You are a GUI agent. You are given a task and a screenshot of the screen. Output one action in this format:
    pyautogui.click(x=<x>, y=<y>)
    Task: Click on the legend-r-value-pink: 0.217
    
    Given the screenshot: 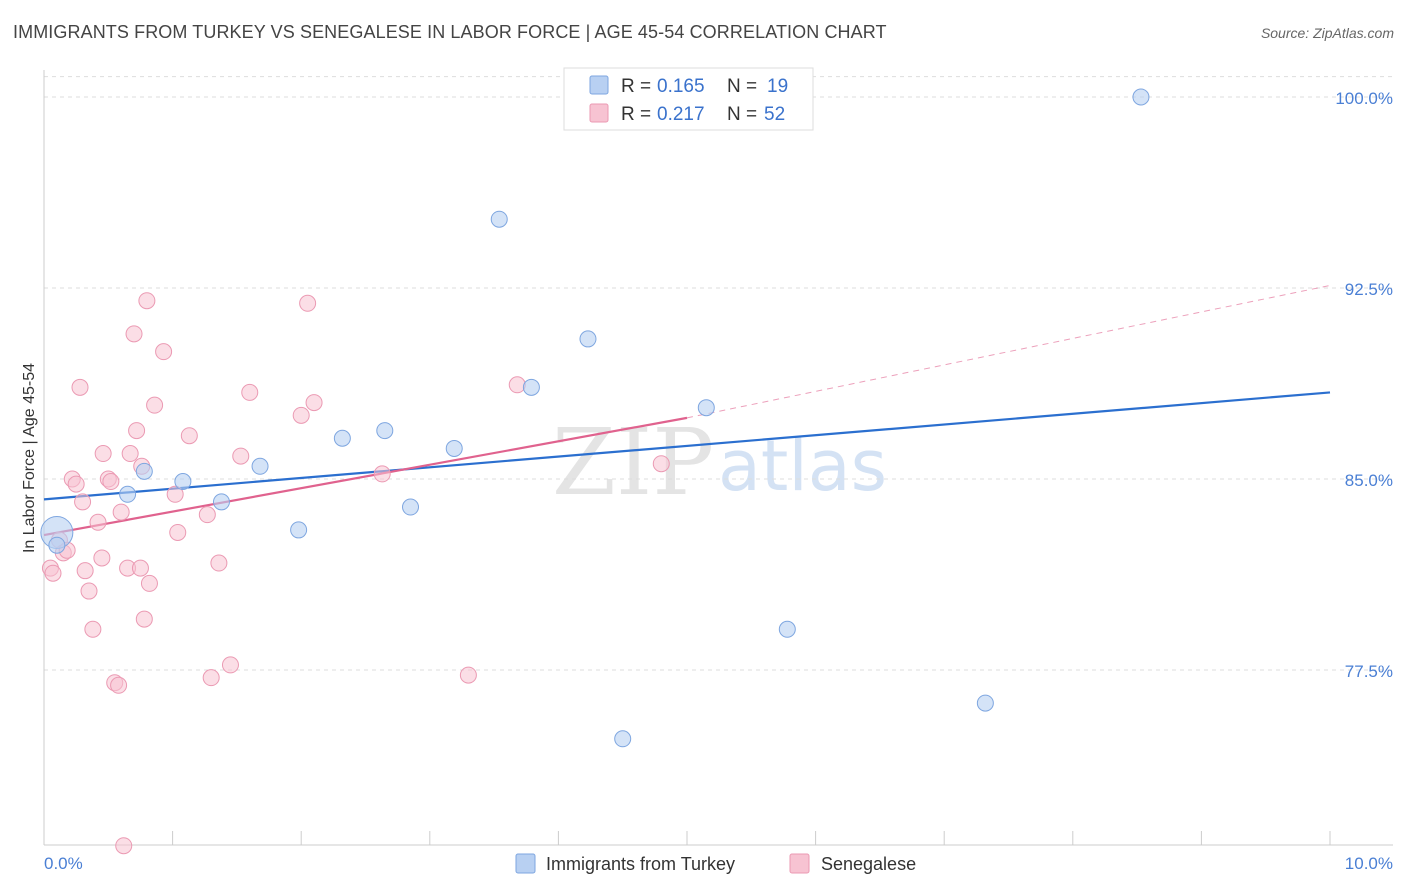 What is the action you would take?
    pyautogui.click(x=681, y=114)
    